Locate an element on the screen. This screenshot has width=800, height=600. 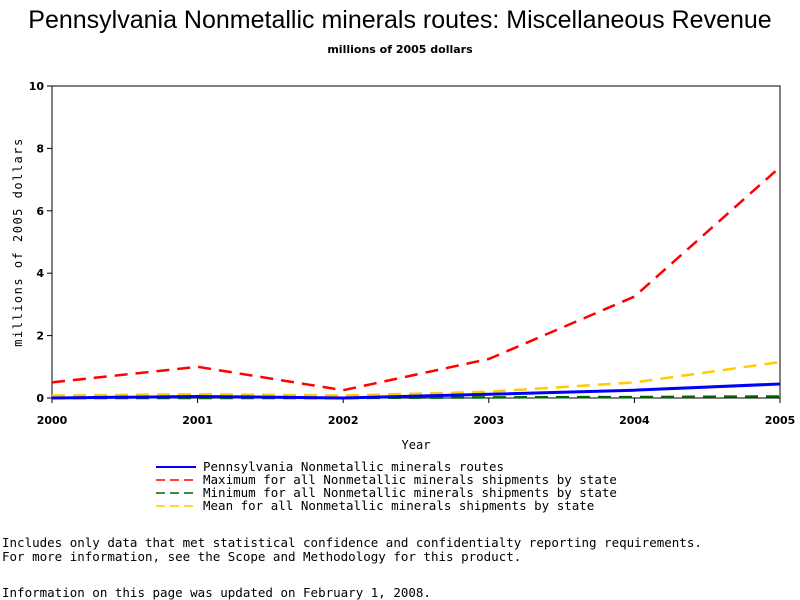
x-axis: 2000 2001 2002 2003 2004 2005 is located at coordinates (416, 412).